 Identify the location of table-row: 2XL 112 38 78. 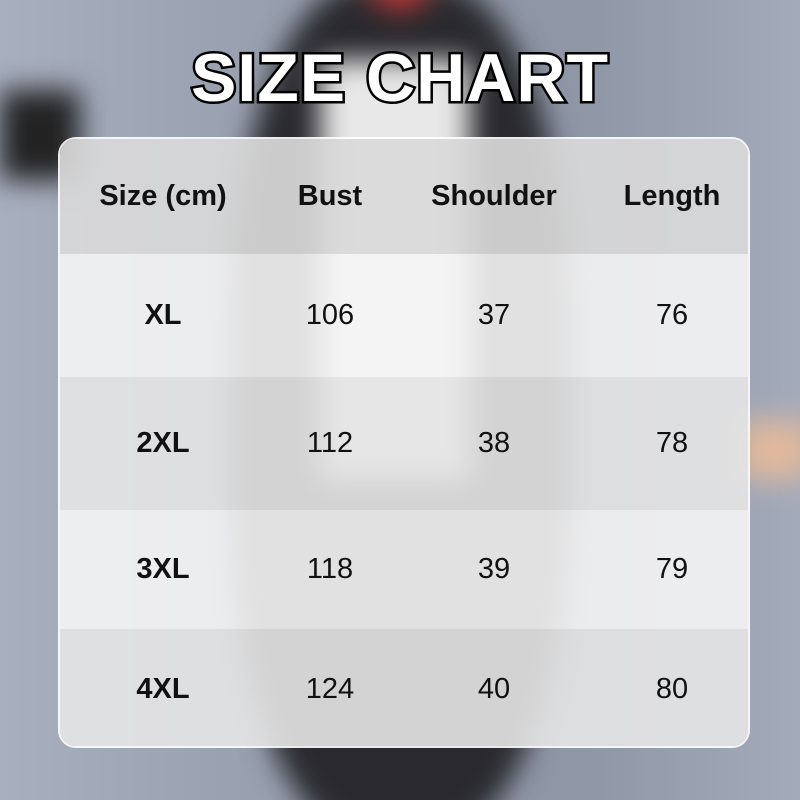
(404, 443).